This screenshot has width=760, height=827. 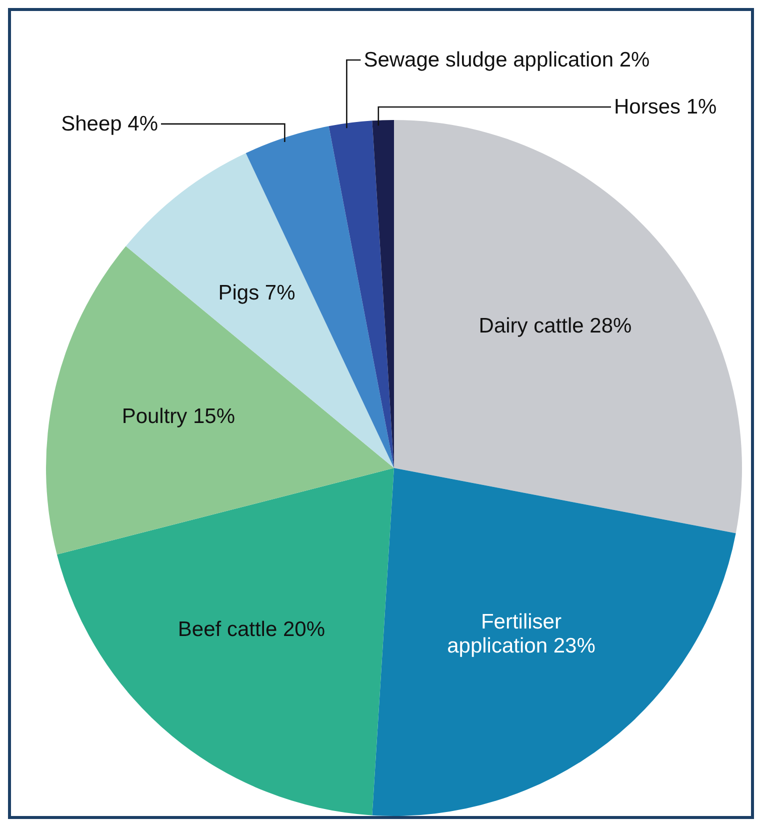 I want to click on slice-label: Horses 1%, so click(x=665, y=107).